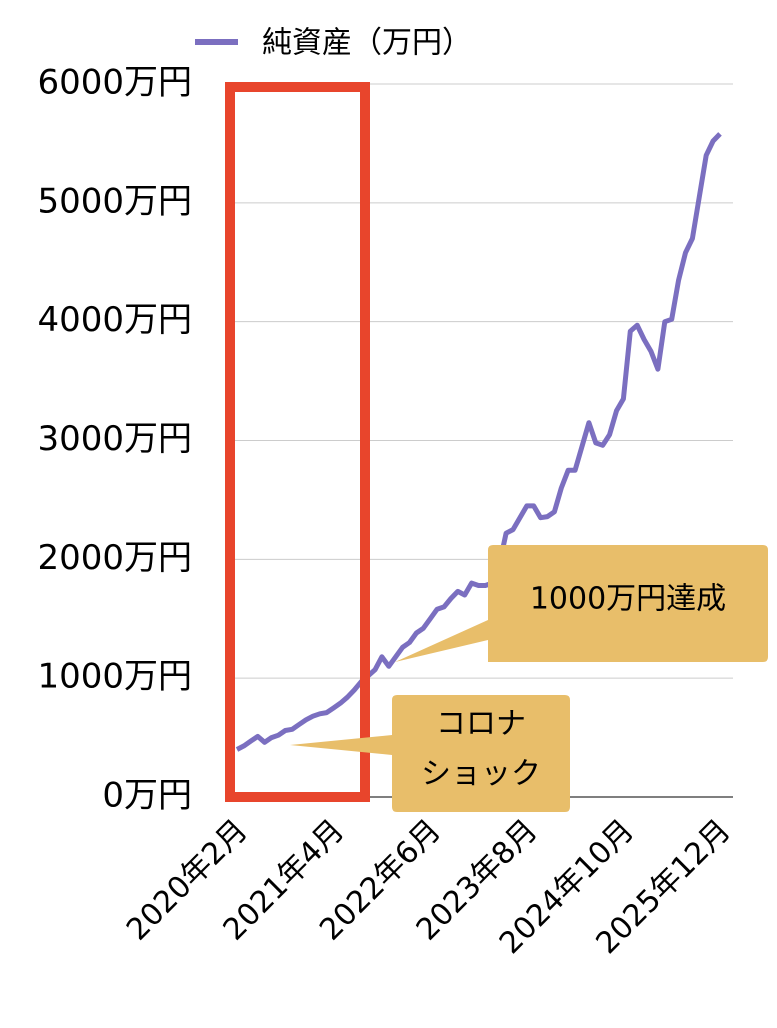  Describe the element at coordinates (114, 558) in the screenshot. I see `y-tick-label: 2000万円` at that location.